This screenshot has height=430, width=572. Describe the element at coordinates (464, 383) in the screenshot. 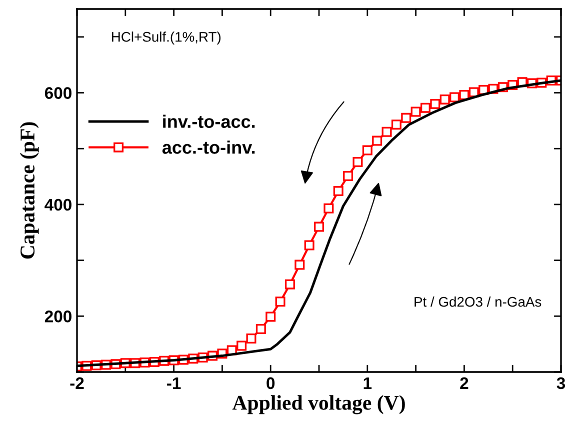

I see `x-tick-label: 2` at that location.